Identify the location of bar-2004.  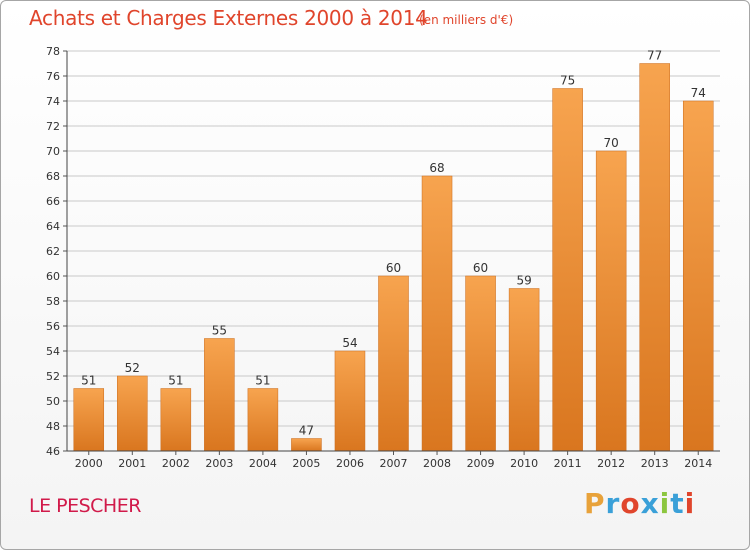
(263, 420).